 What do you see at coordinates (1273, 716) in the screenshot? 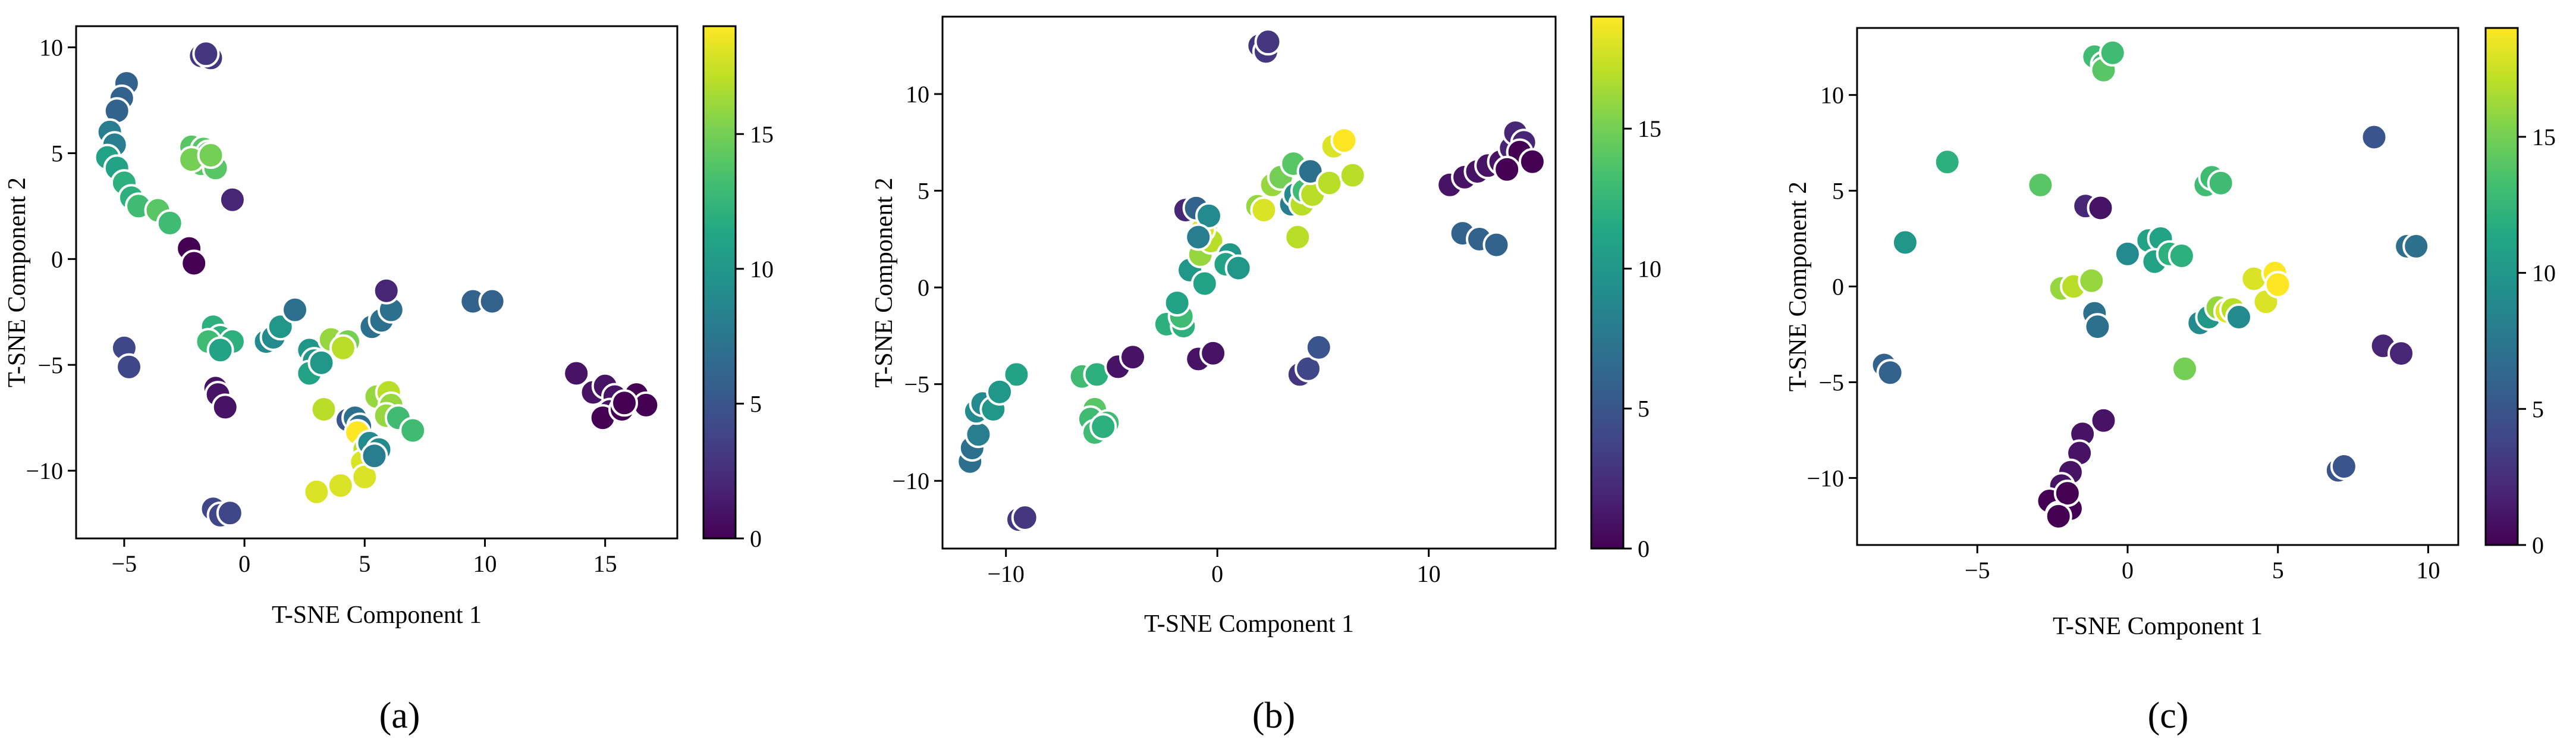
I see `panel-label: (b)` at bounding box center [1273, 716].